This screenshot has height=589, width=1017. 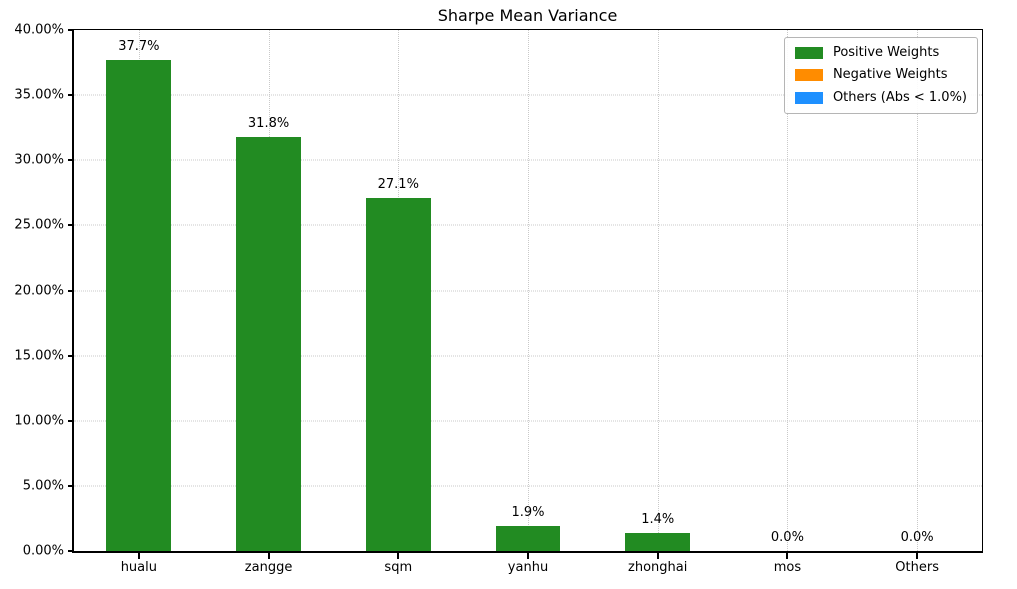 I want to click on bar-value-label: 1.9%, so click(x=528, y=513).